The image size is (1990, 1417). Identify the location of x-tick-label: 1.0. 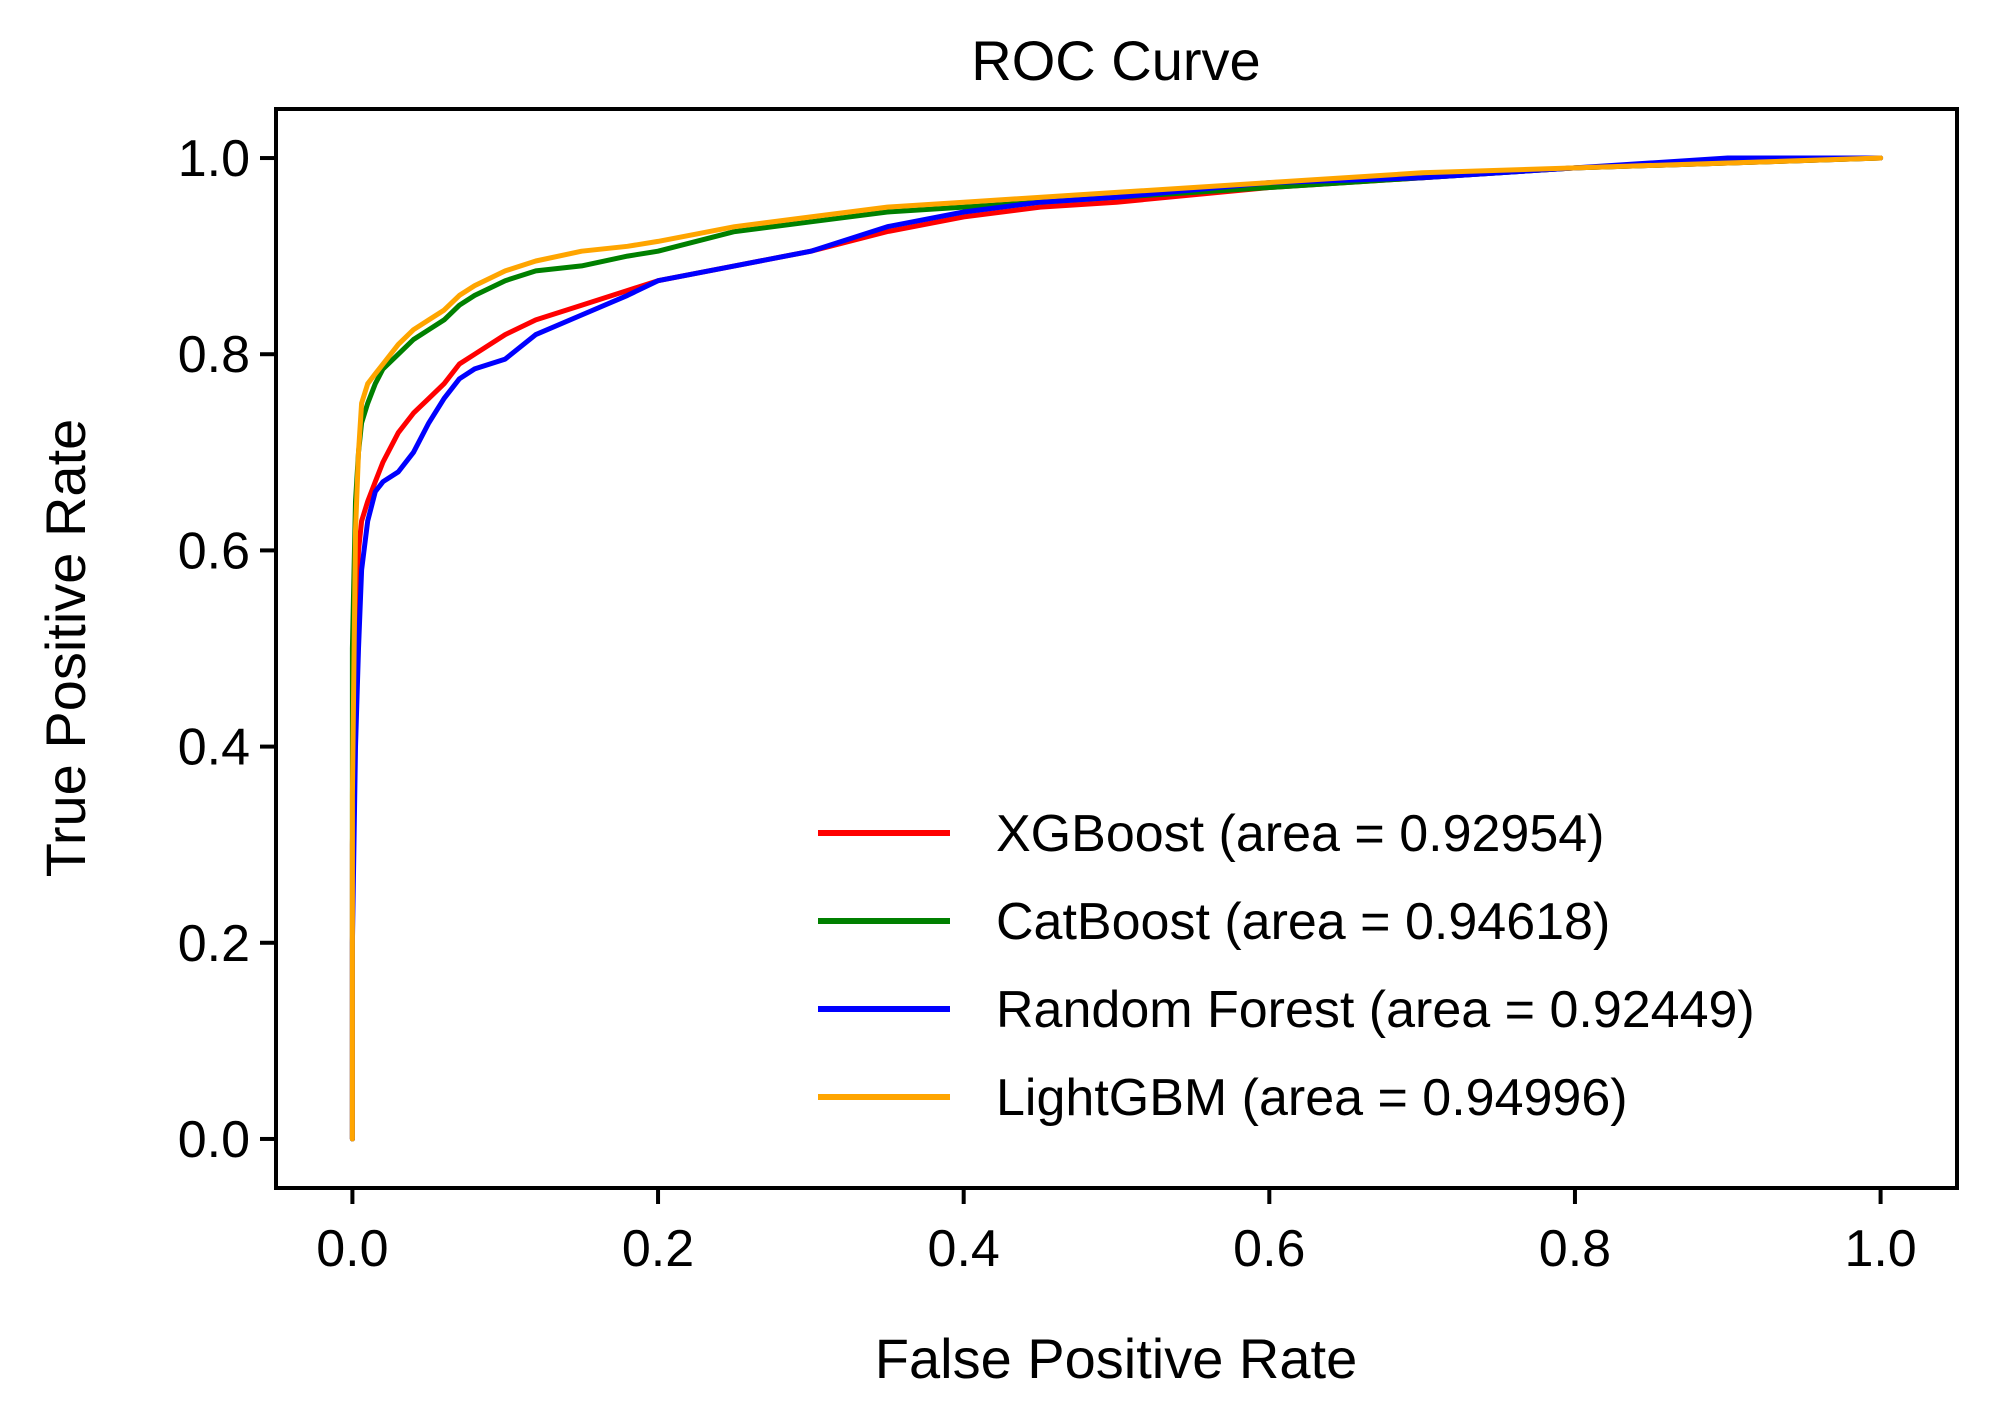
(1880, 1249).